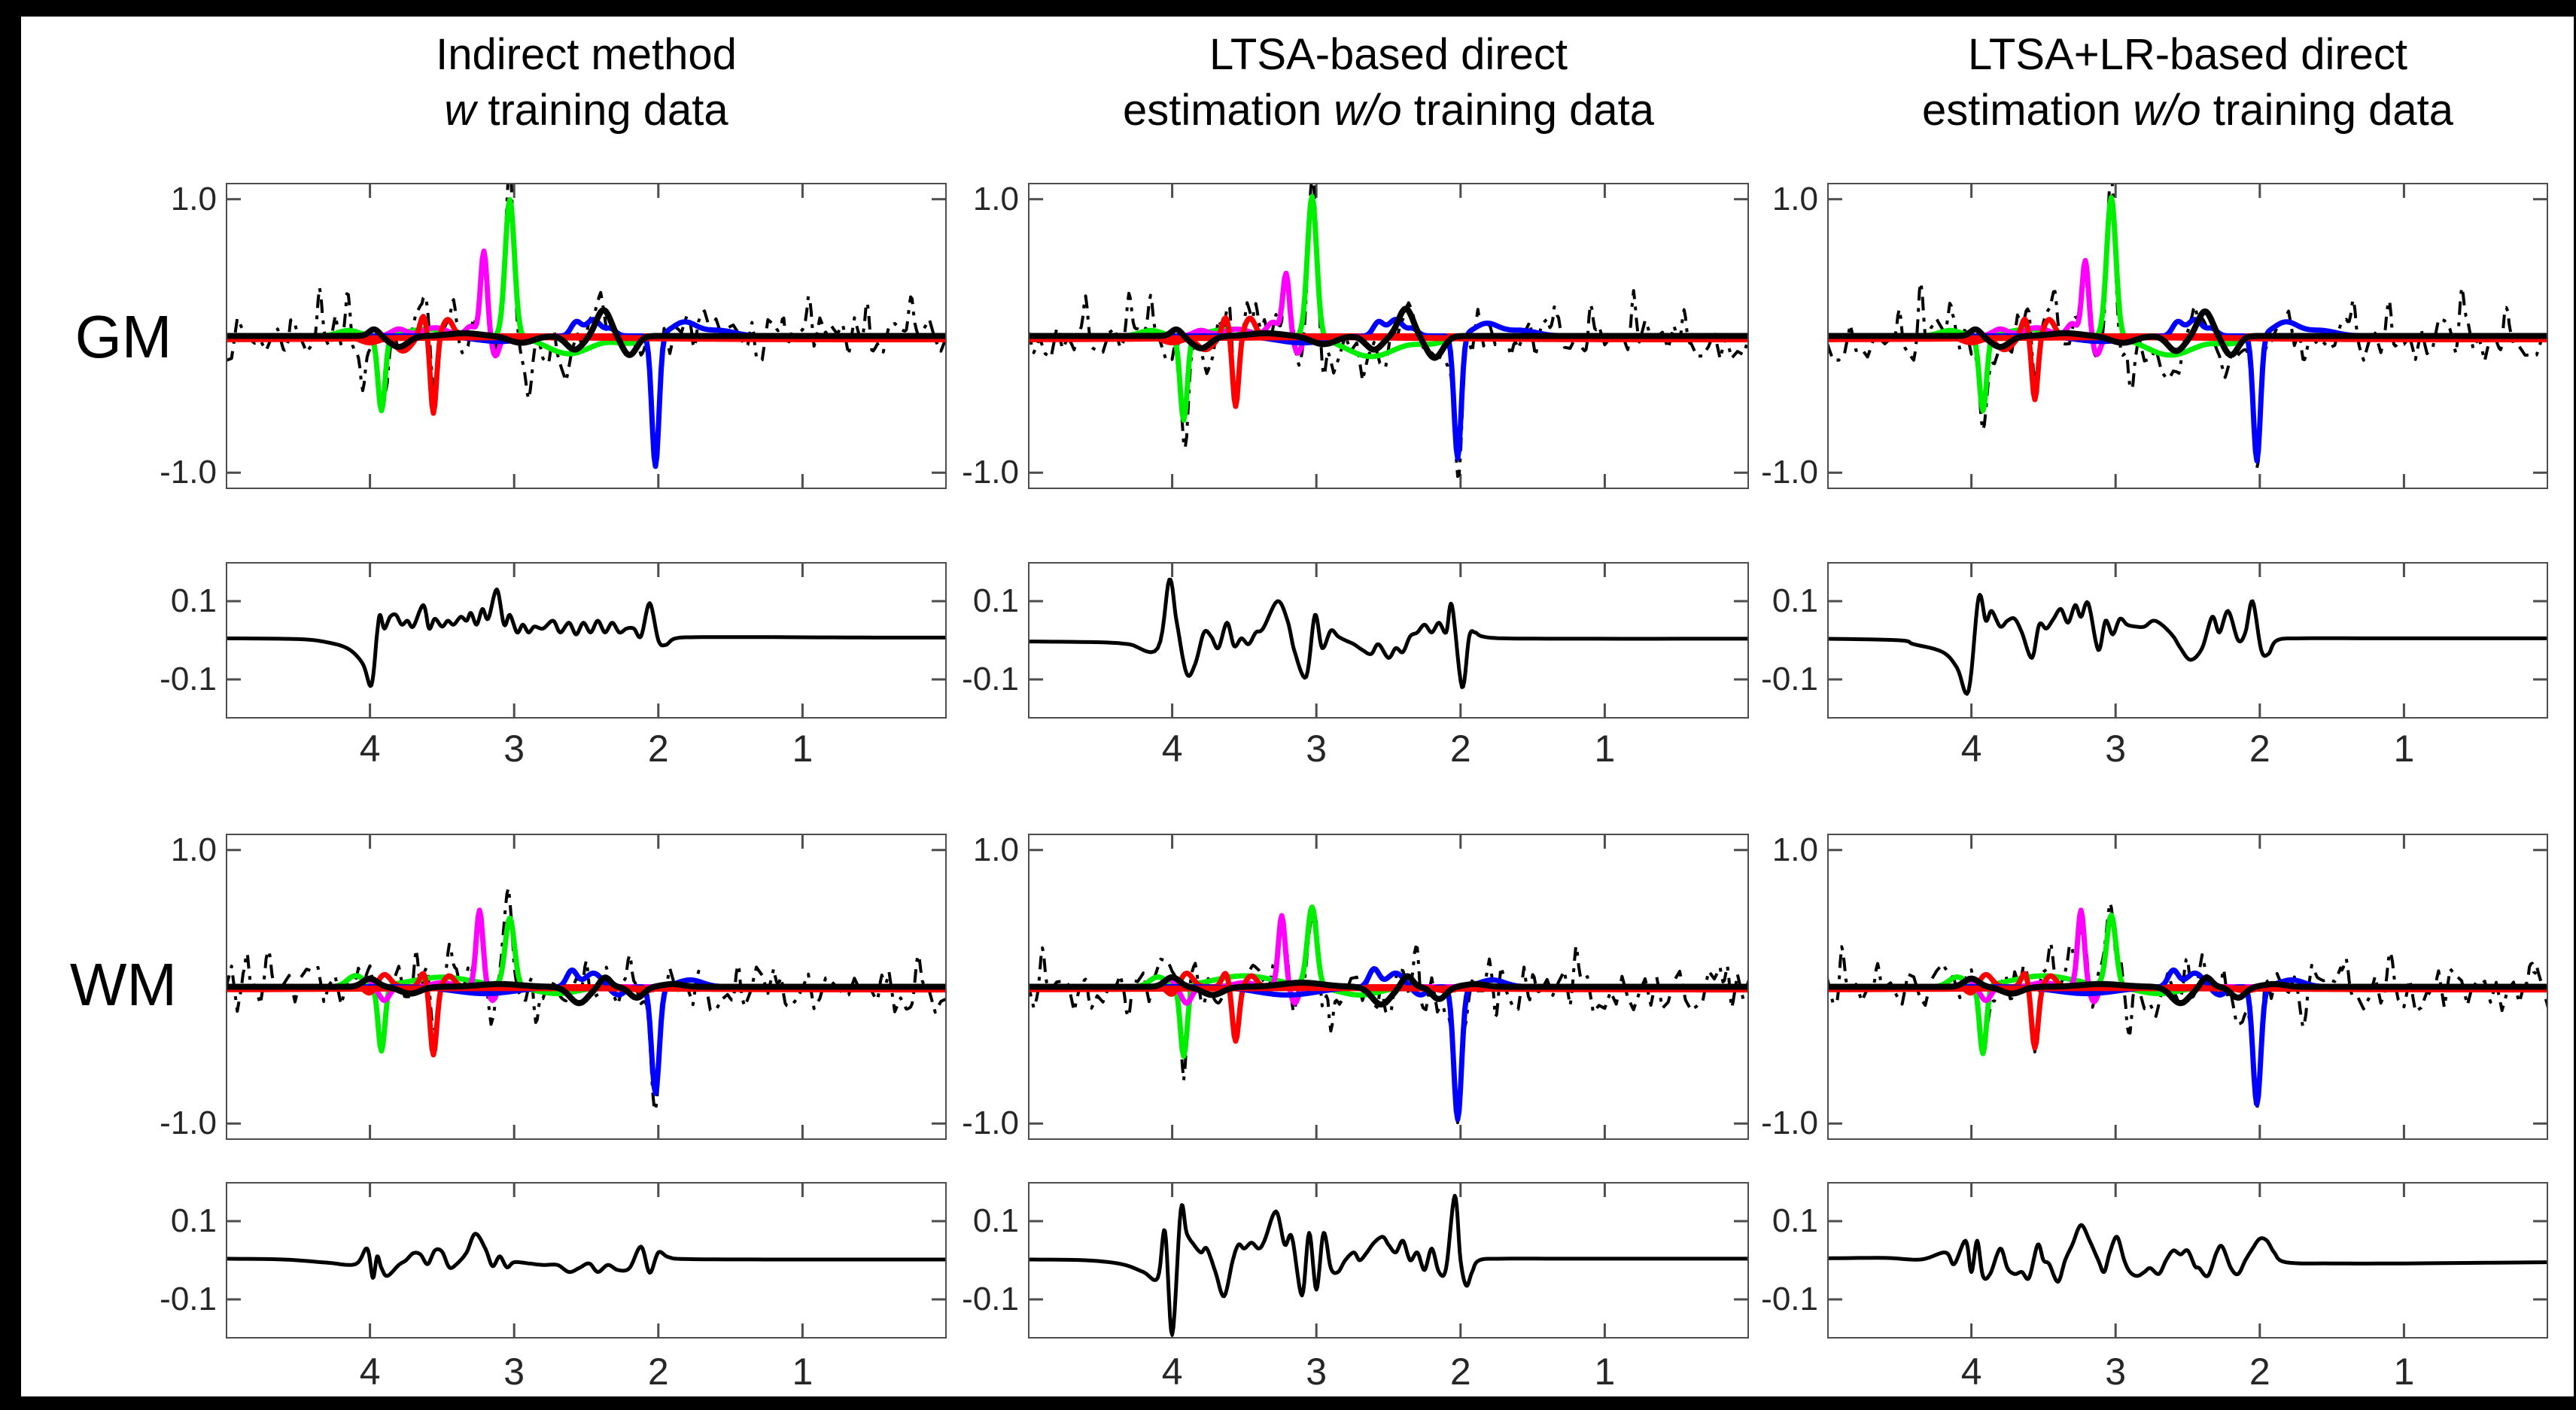  Describe the element at coordinates (123, 336) in the screenshot. I see `row-label-gm: GM` at that location.